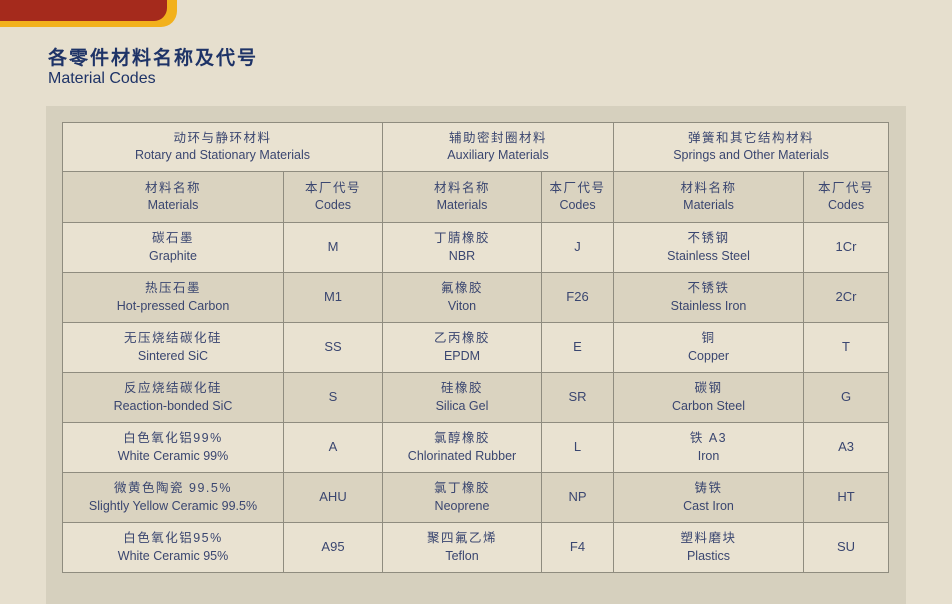 This screenshot has height=604, width=952. I want to click on subheader-codes-3: 本厂代号 Codes, so click(846, 197).